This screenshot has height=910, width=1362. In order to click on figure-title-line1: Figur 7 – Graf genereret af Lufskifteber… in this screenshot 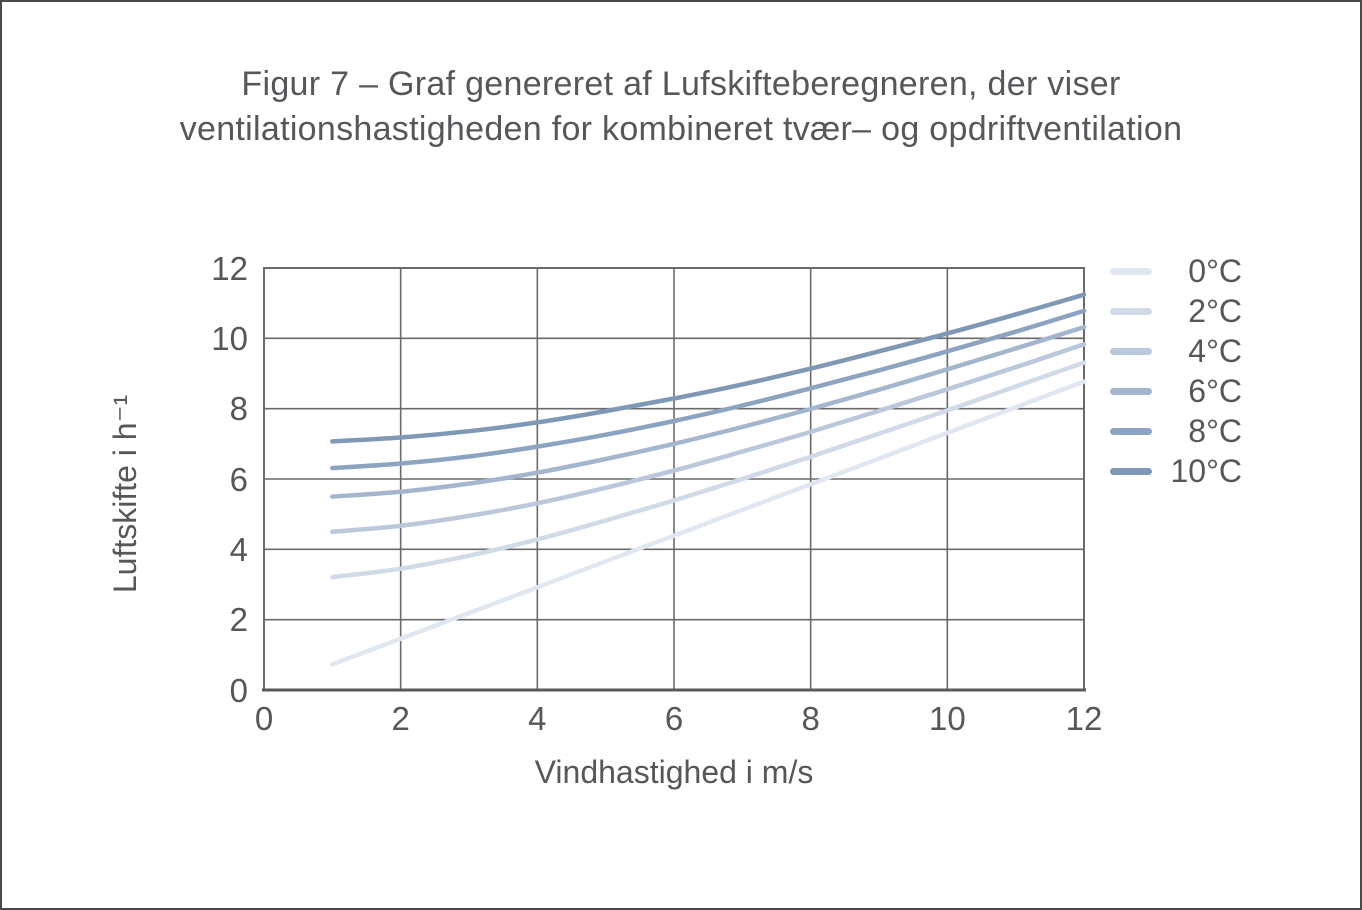, I will do `click(681, 84)`.